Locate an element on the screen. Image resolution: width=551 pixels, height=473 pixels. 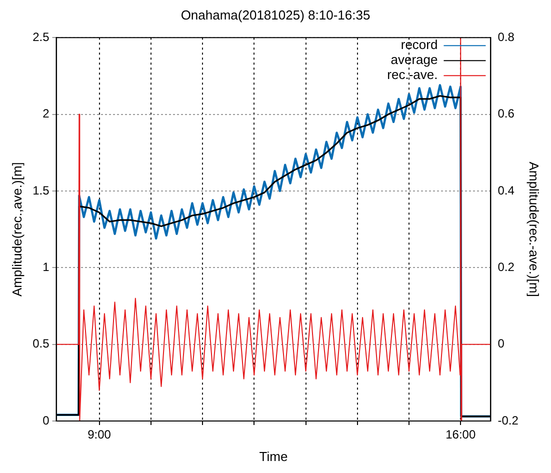
x-tick-label: 9:00 is located at coordinates (100, 435).